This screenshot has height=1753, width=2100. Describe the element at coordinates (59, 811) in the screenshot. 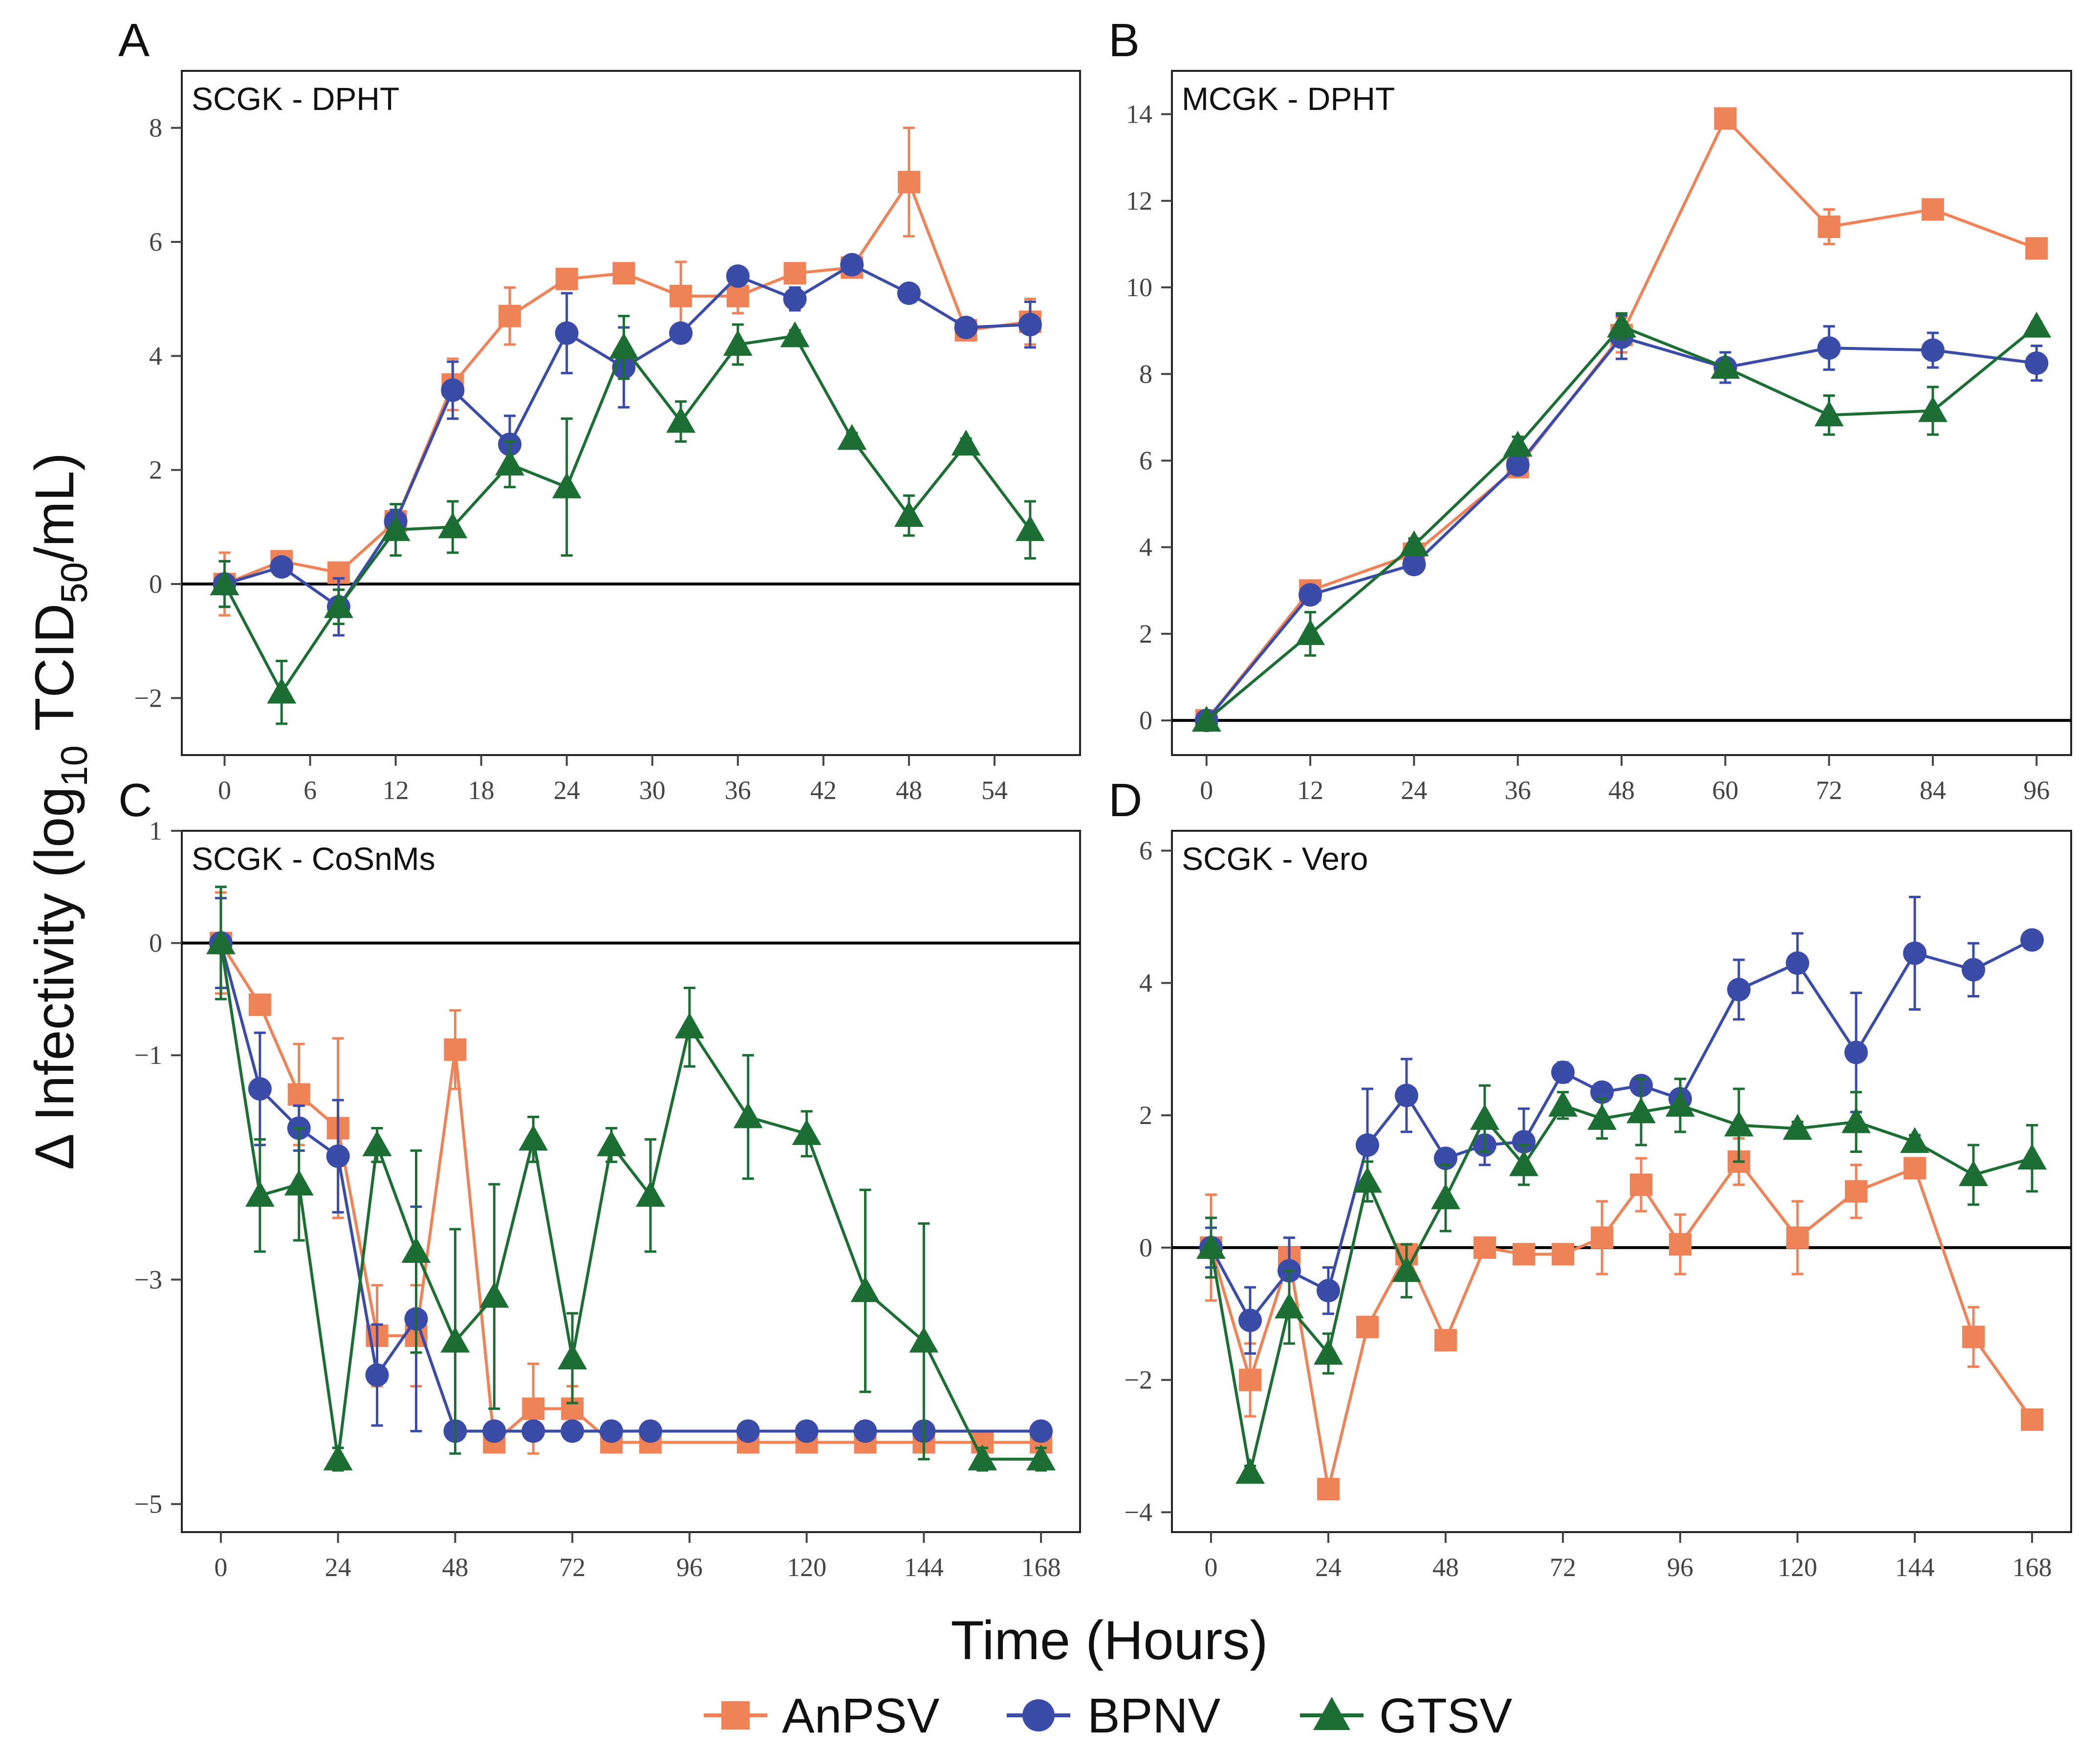

I see `y-axis-title: Δ Infectivity (log10 TCID50/mL)` at that location.